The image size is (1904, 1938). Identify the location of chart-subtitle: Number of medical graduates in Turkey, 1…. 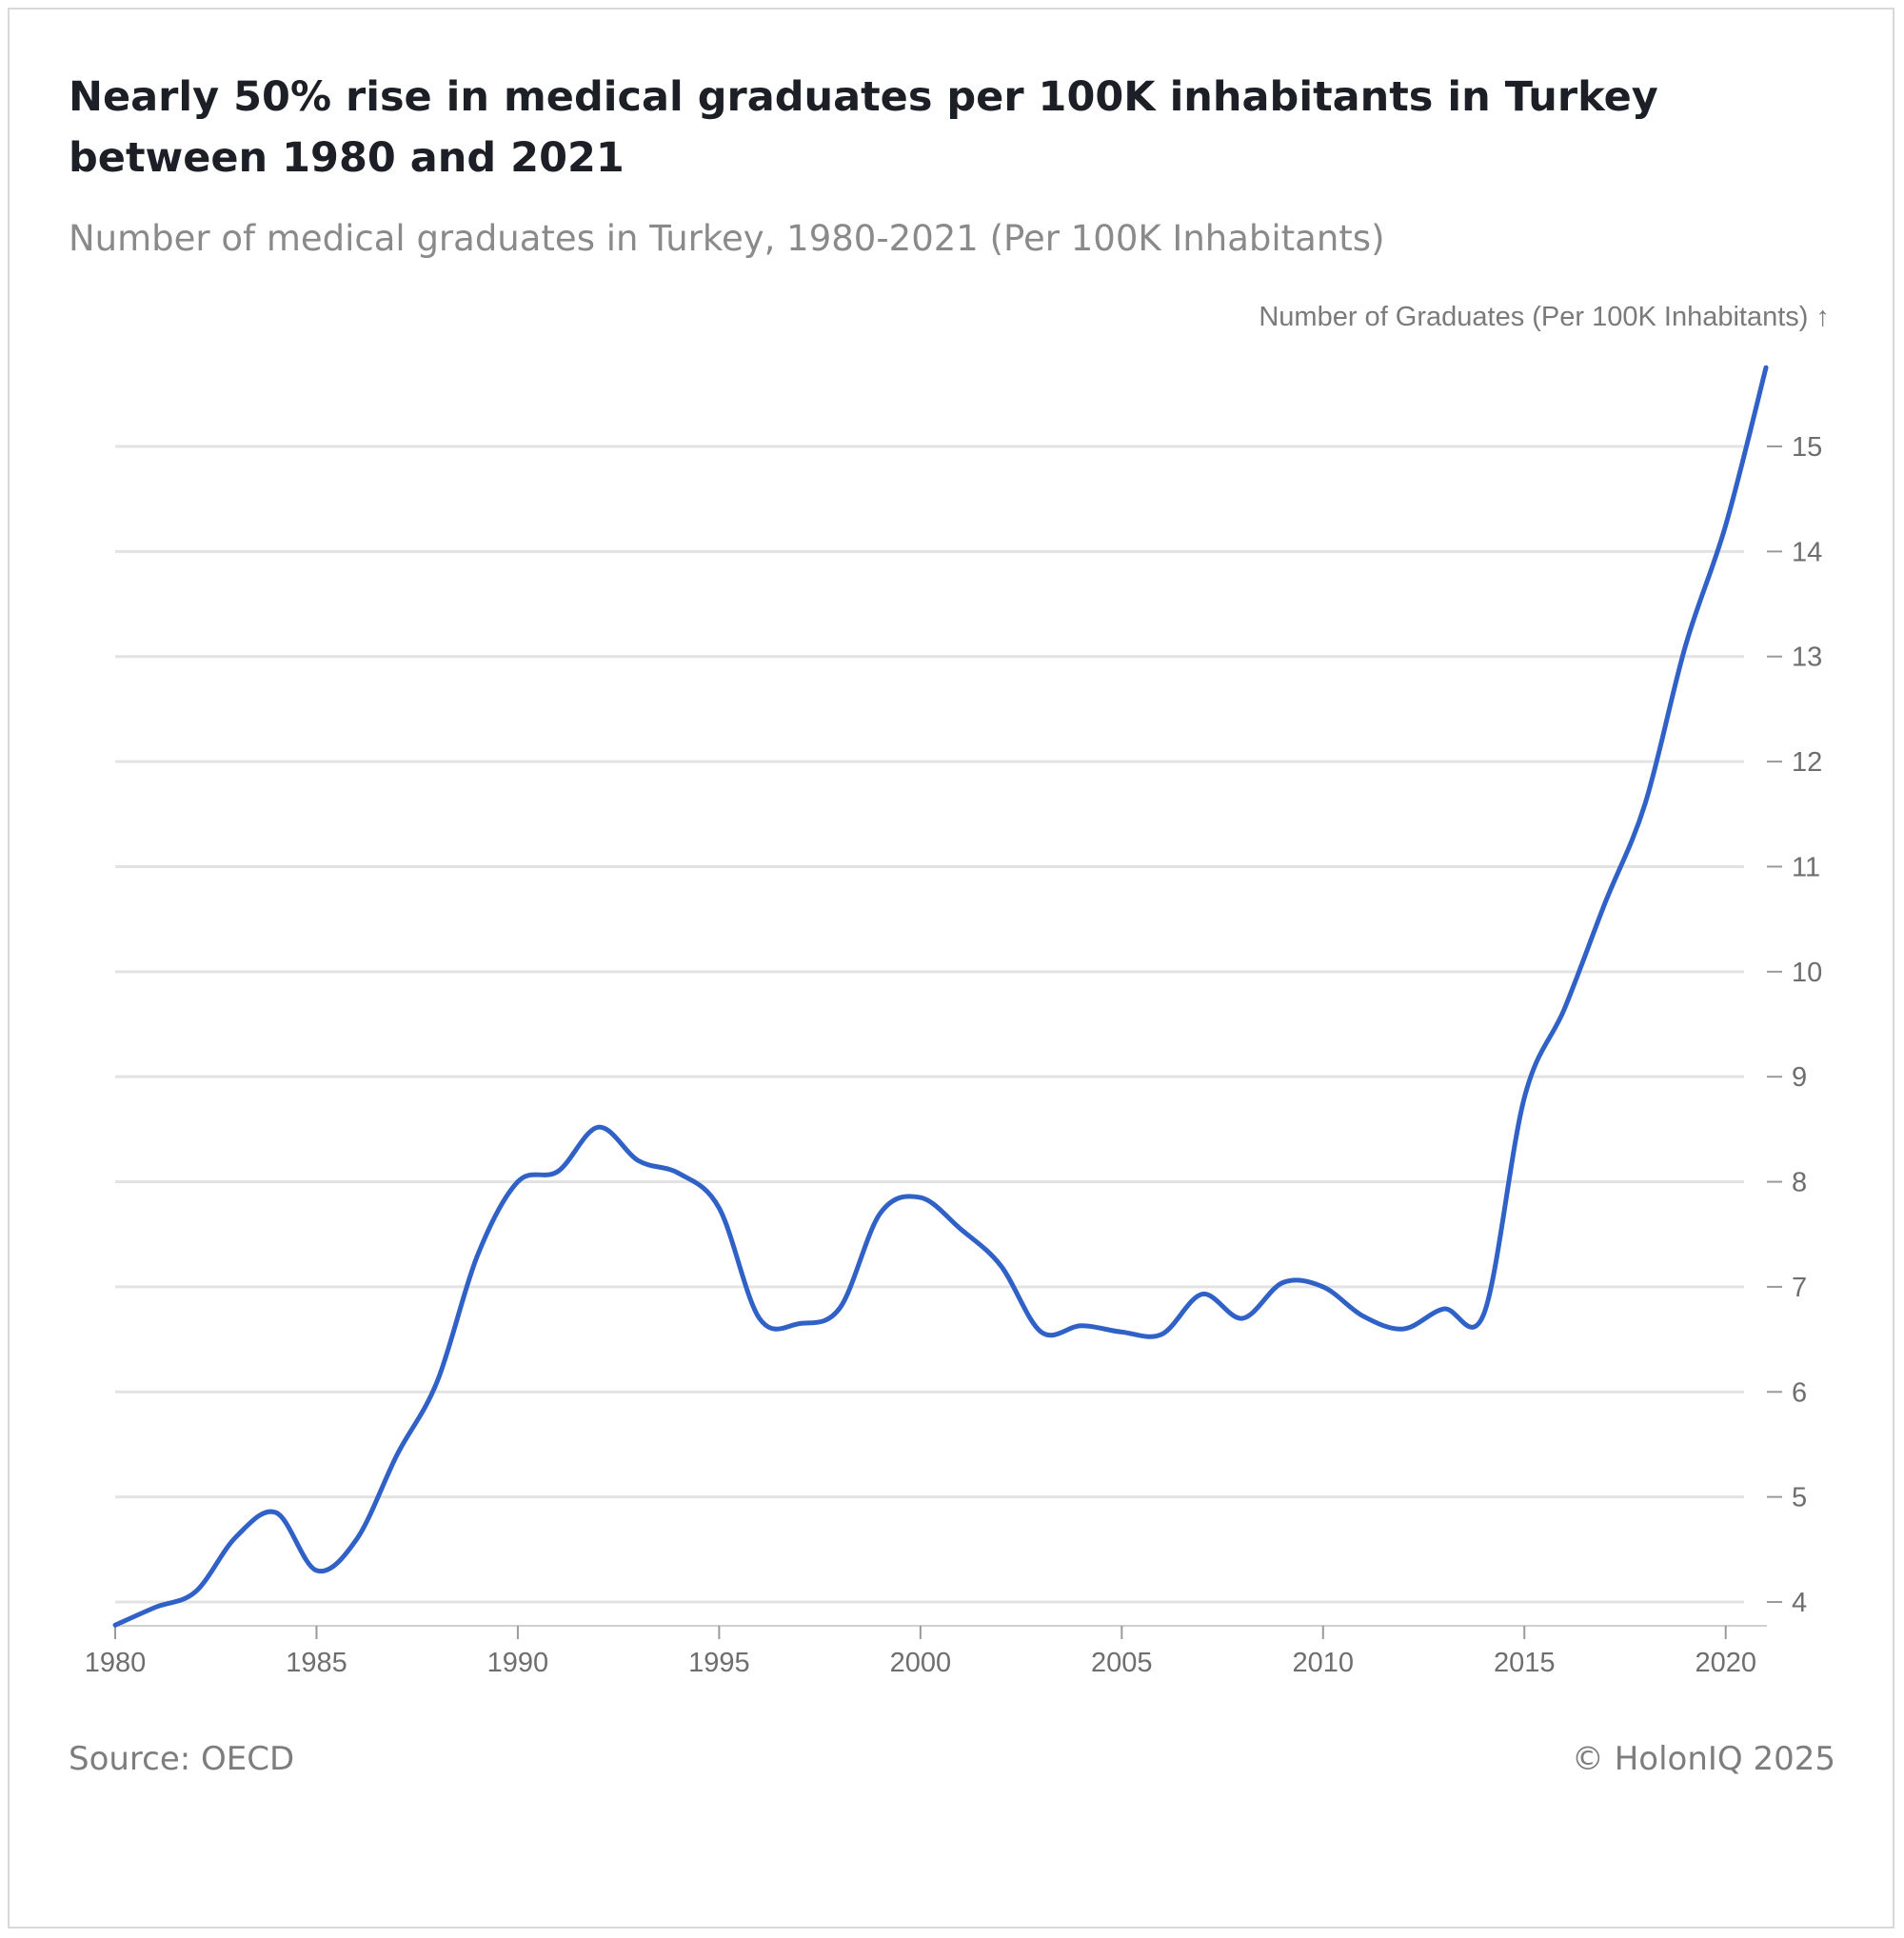
(727, 239).